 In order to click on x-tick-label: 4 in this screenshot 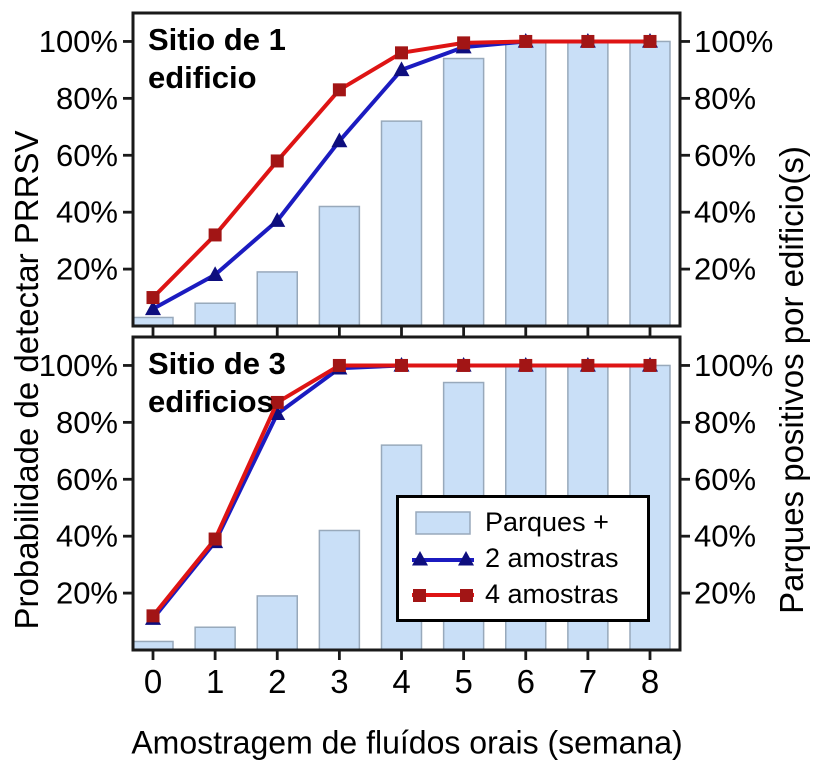, I will do `click(401, 681)`.